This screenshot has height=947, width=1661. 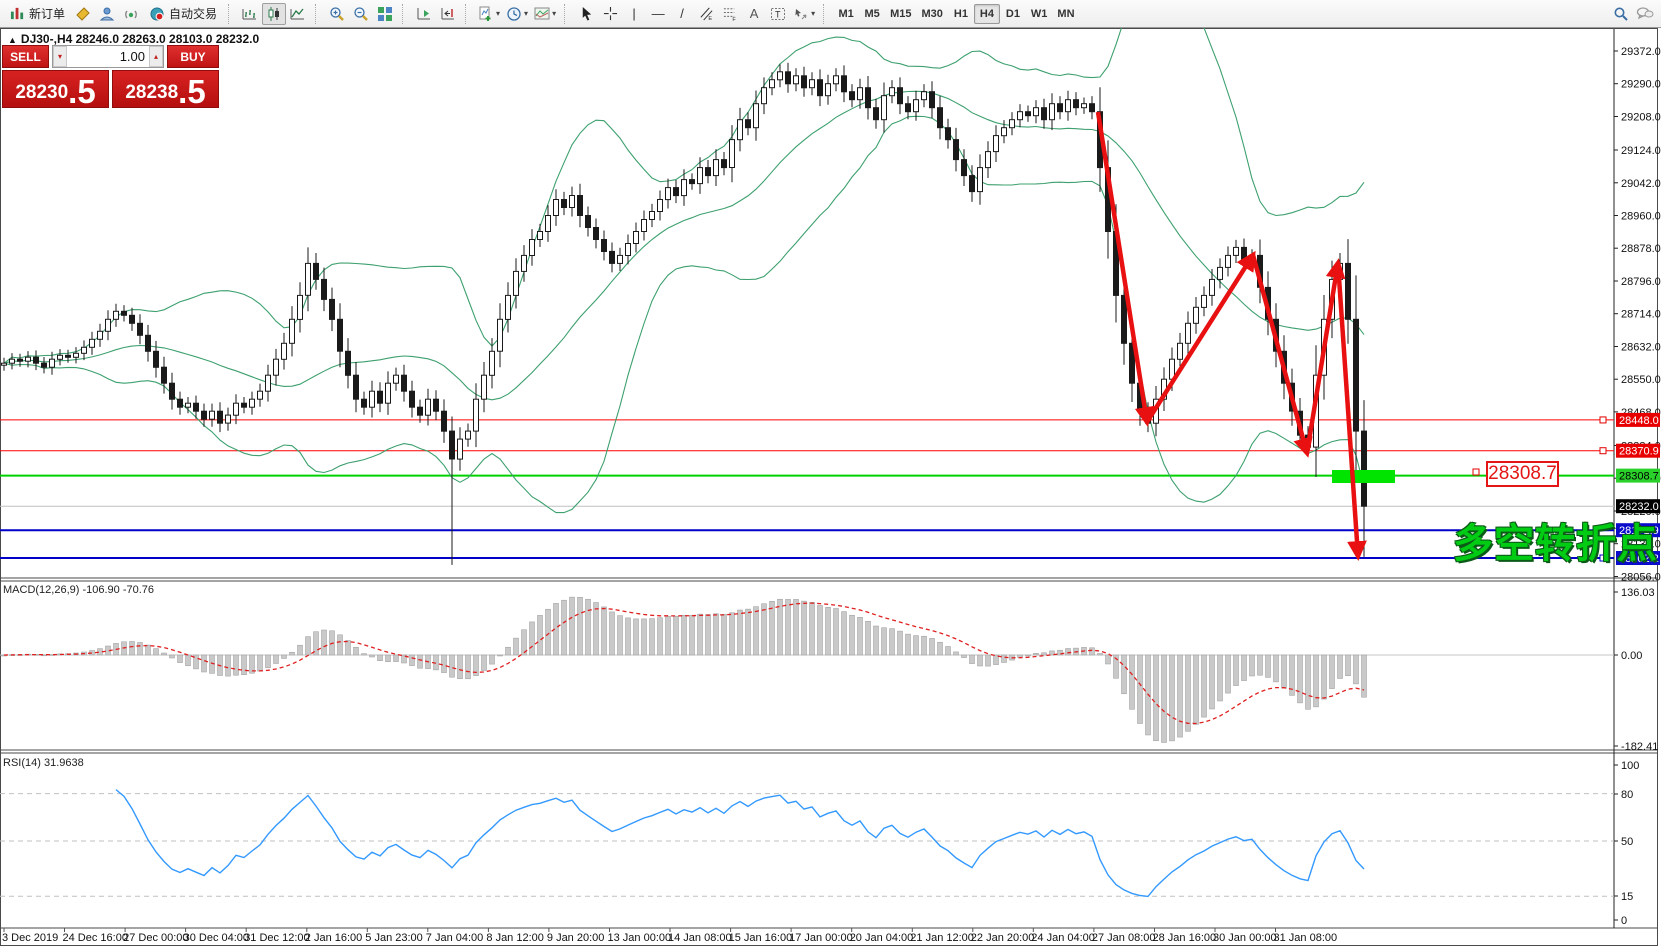 What do you see at coordinates (1630, 766) in the screenshot?
I see `svg-text: 100` at bounding box center [1630, 766].